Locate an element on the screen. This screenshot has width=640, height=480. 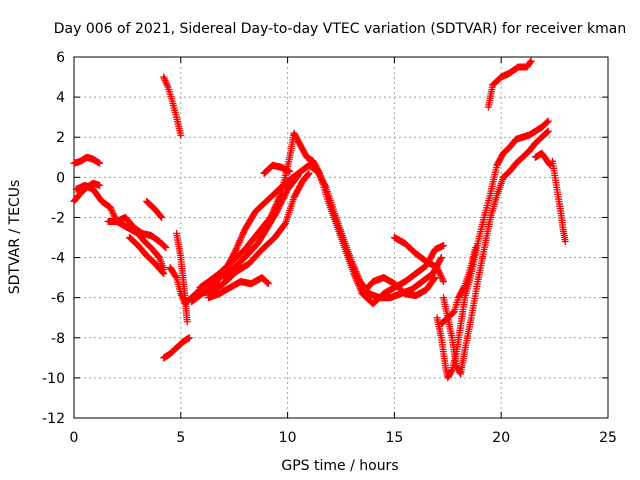
series-sat-e is located at coordinates (147, 256).